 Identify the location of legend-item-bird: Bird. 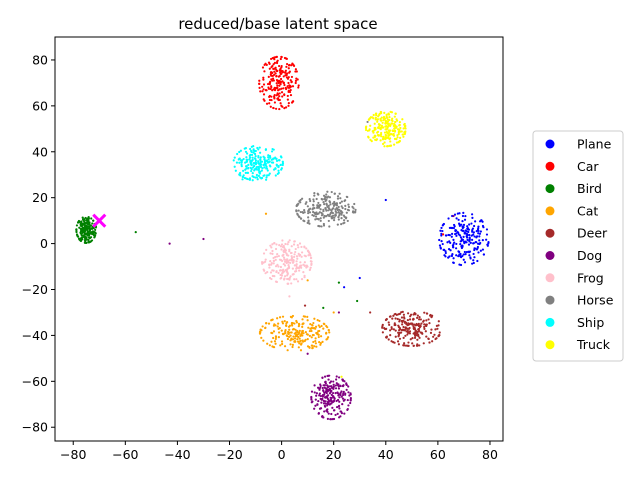
(573, 188).